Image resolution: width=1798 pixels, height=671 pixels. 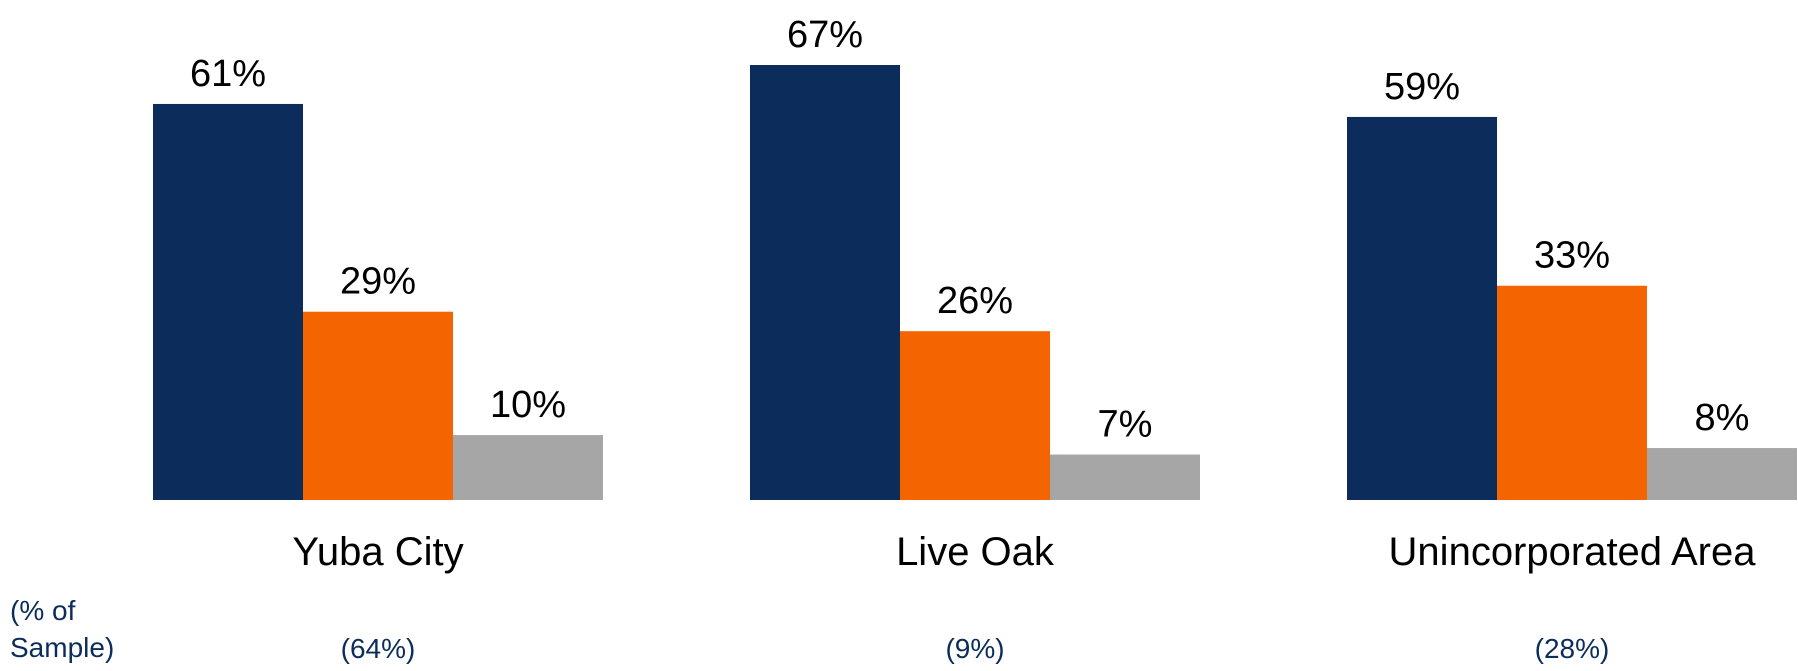 What do you see at coordinates (975, 301) in the screenshot?
I see `bar-value-label: 26%` at bounding box center [975, 301].